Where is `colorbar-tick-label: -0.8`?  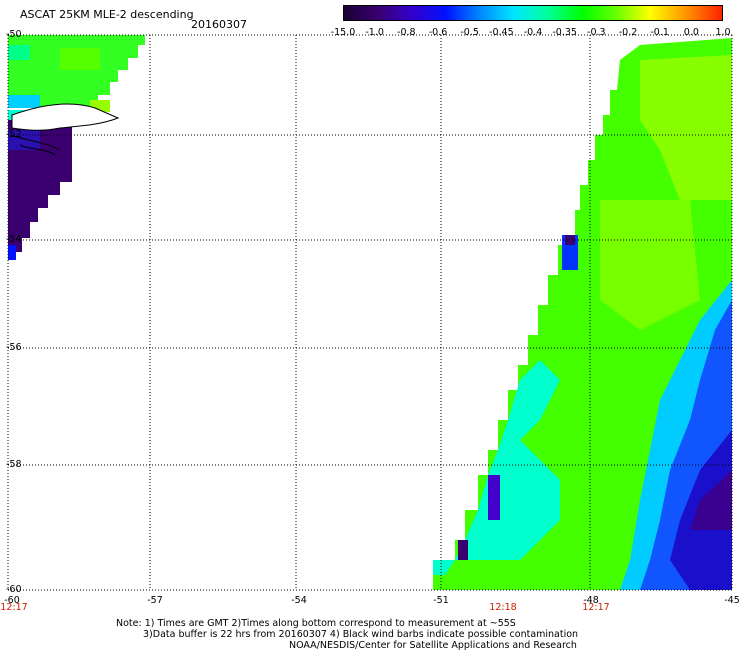 colorbar-tick-label: -0.8 is located at coordinates (406, 32).